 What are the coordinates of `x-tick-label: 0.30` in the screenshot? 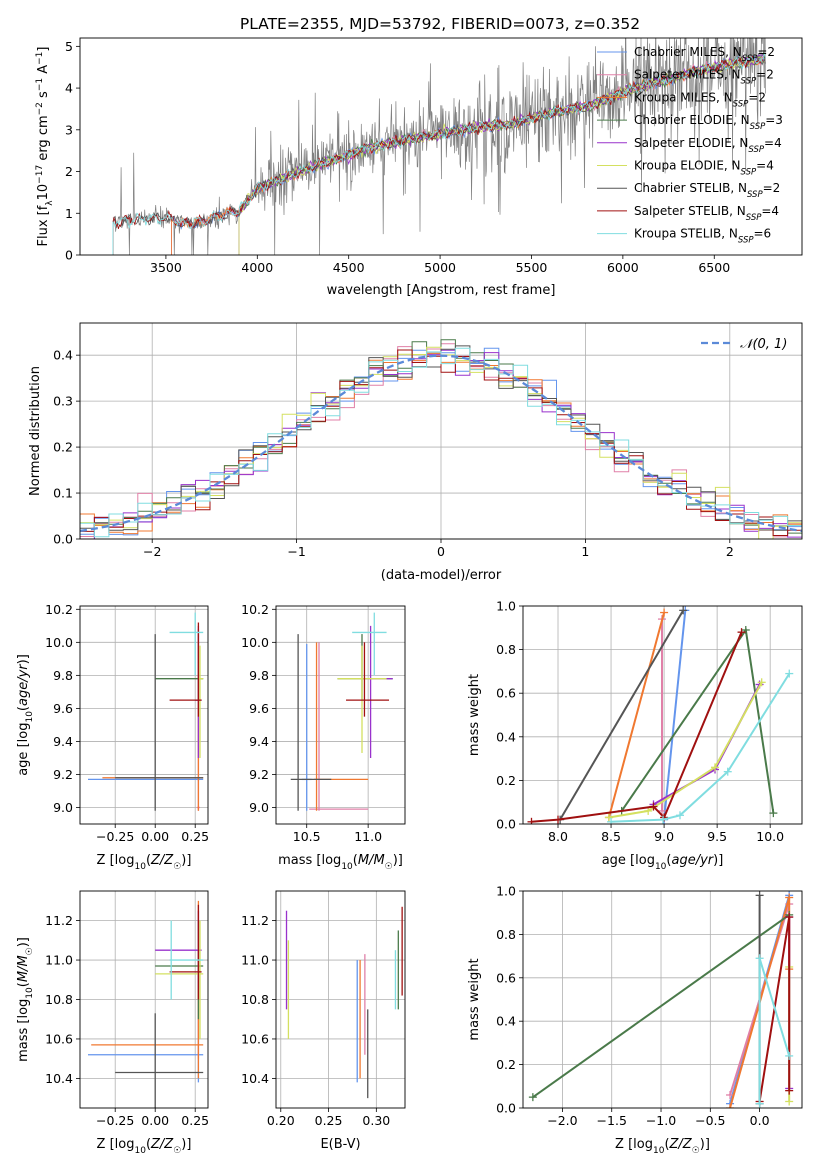 It's located at (376, 1120).